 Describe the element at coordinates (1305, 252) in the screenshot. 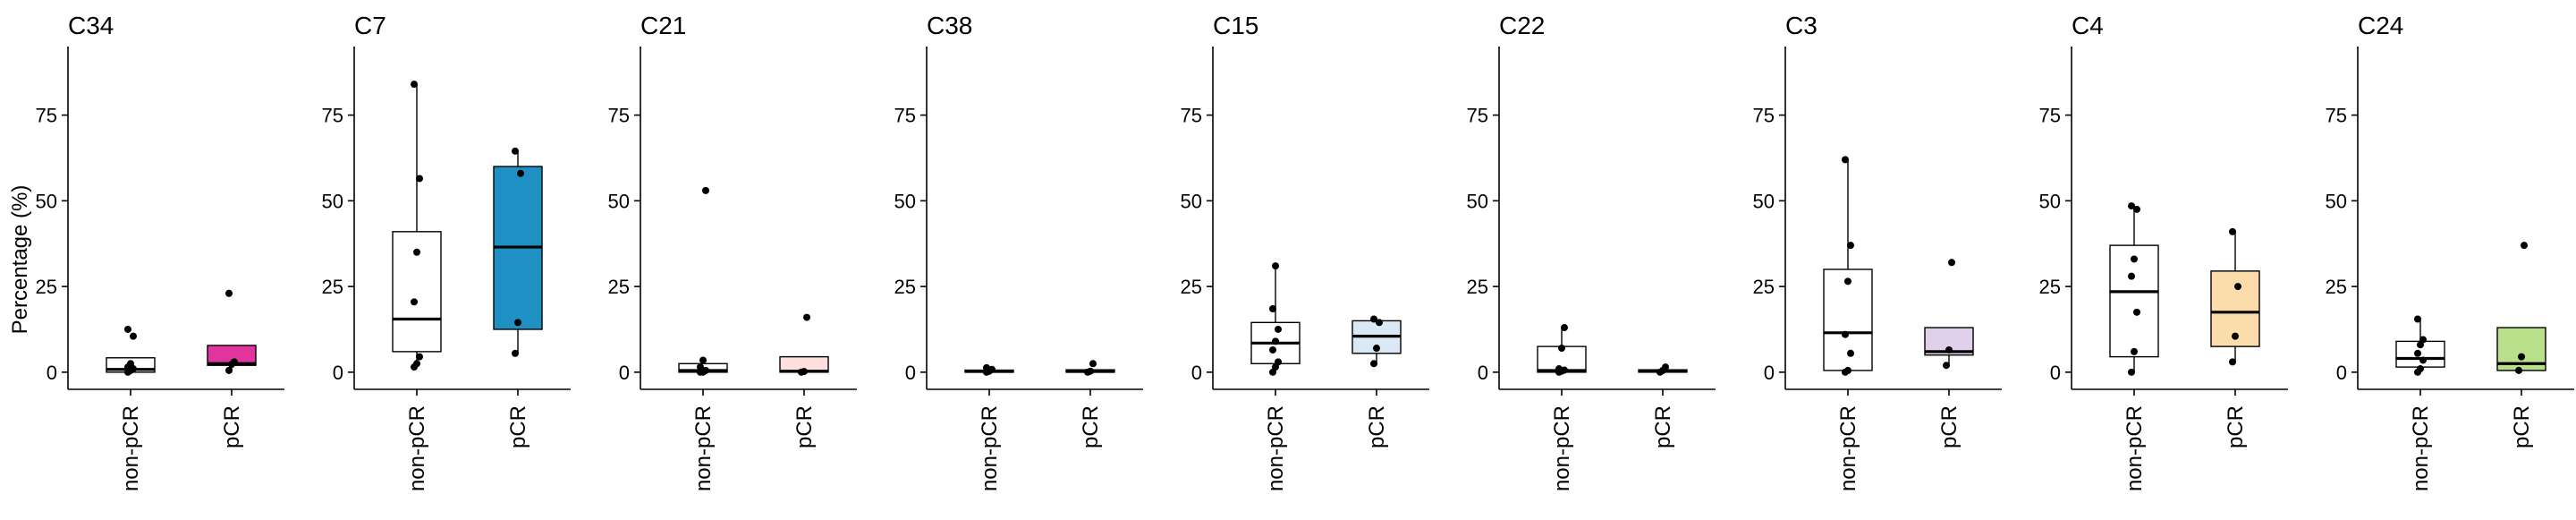

I see `chart-panel-c15: C15 0 25 50 75 non-pCR pCR` at that location.